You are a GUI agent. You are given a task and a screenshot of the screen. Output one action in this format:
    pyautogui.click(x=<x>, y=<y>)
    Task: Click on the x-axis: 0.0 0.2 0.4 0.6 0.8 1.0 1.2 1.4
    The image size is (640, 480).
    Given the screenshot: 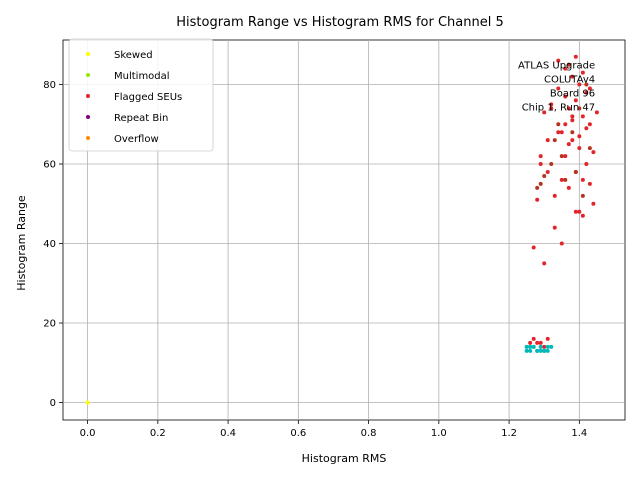 What is the action you would take?
    pyautogui.click(x=333, y=429)
    